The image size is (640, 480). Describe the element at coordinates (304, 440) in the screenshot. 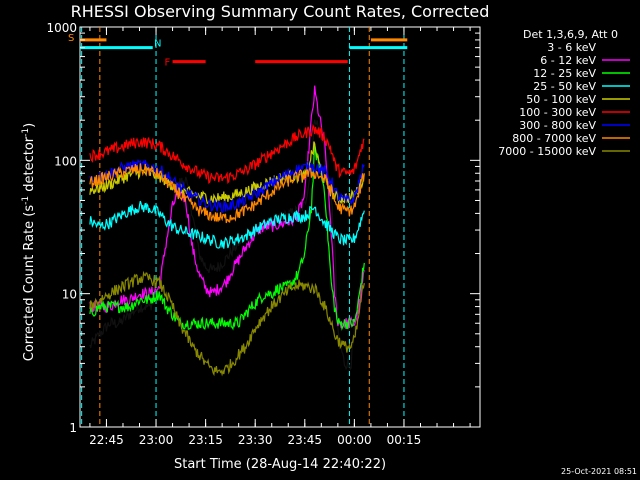

I see `x-tick-label: 23:45` at that location.